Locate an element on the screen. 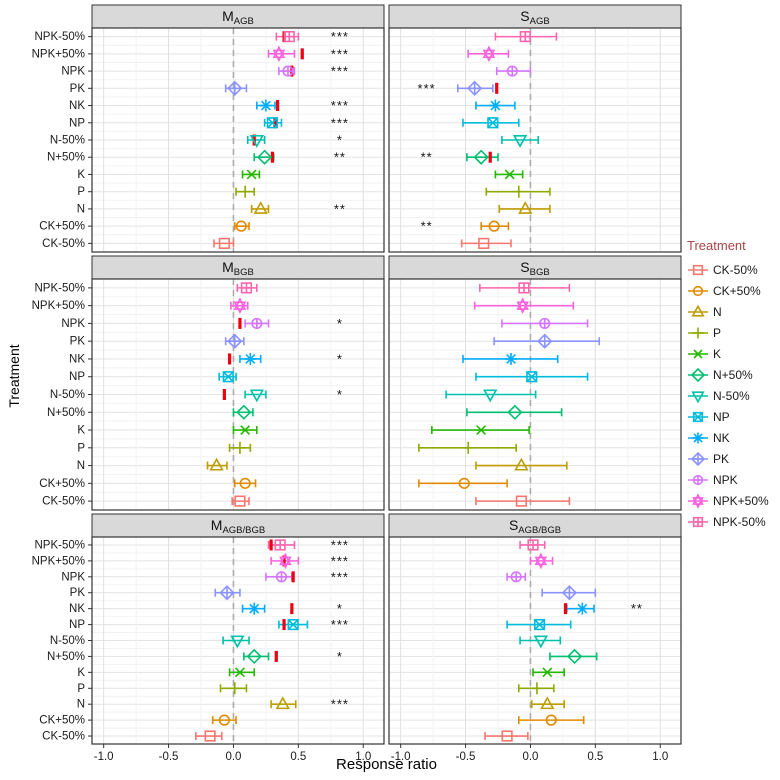 This screenshot has width=780, height=780. legend-key-NPK is located at coordinates (698, 479).